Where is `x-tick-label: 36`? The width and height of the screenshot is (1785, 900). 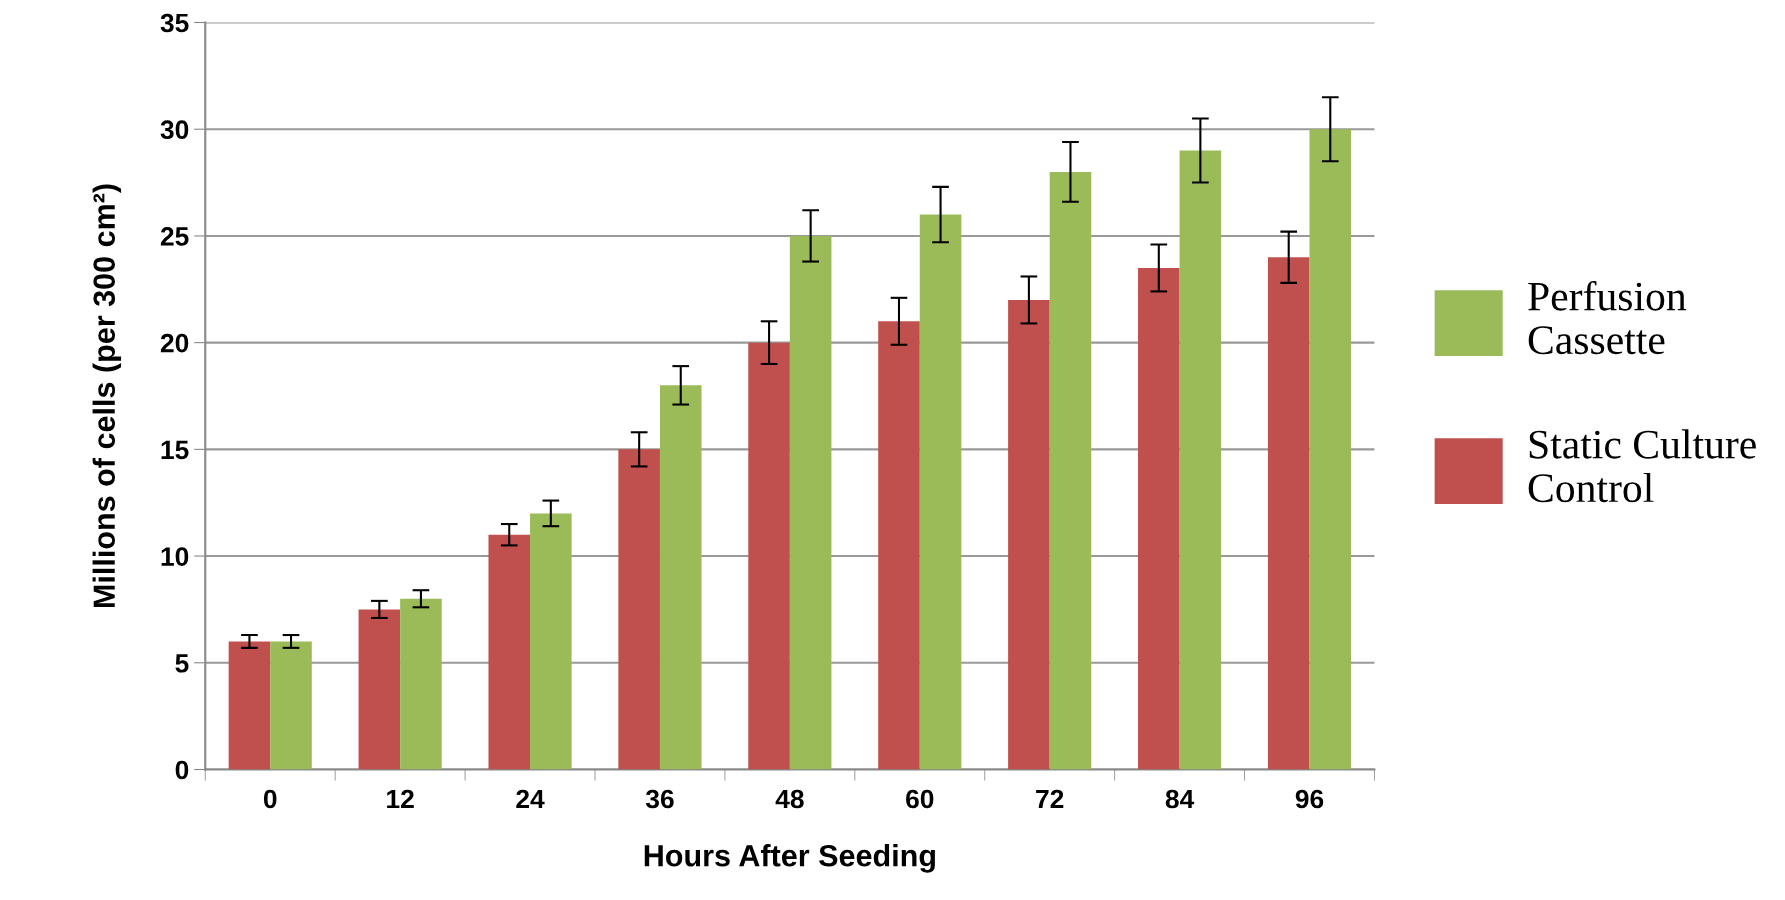
x-tick-label: 36 is located at coordinates (659, 799).